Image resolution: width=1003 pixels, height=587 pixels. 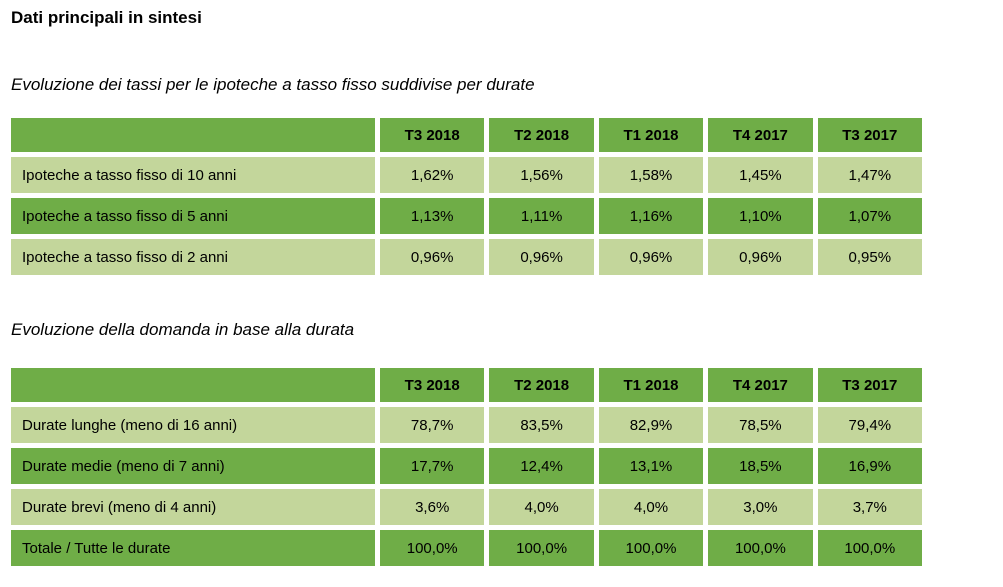 What do you see at coordinates (651, 216) in the screenshot?
I see `value-cell: 1,16%` at bounding box center [651, 216].